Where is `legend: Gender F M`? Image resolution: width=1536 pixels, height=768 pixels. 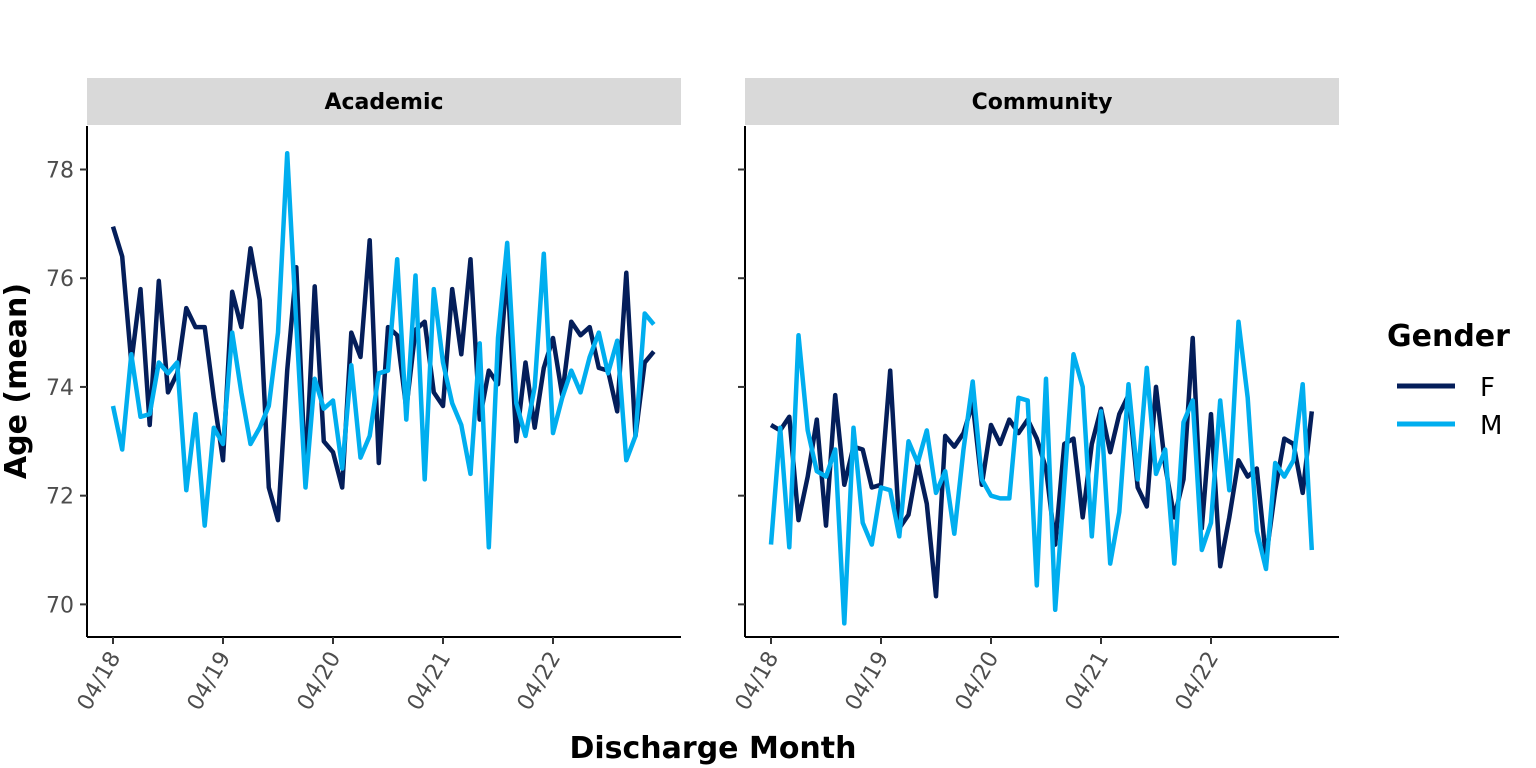 legend: Gender F M is located at coordinates (1448, 380).